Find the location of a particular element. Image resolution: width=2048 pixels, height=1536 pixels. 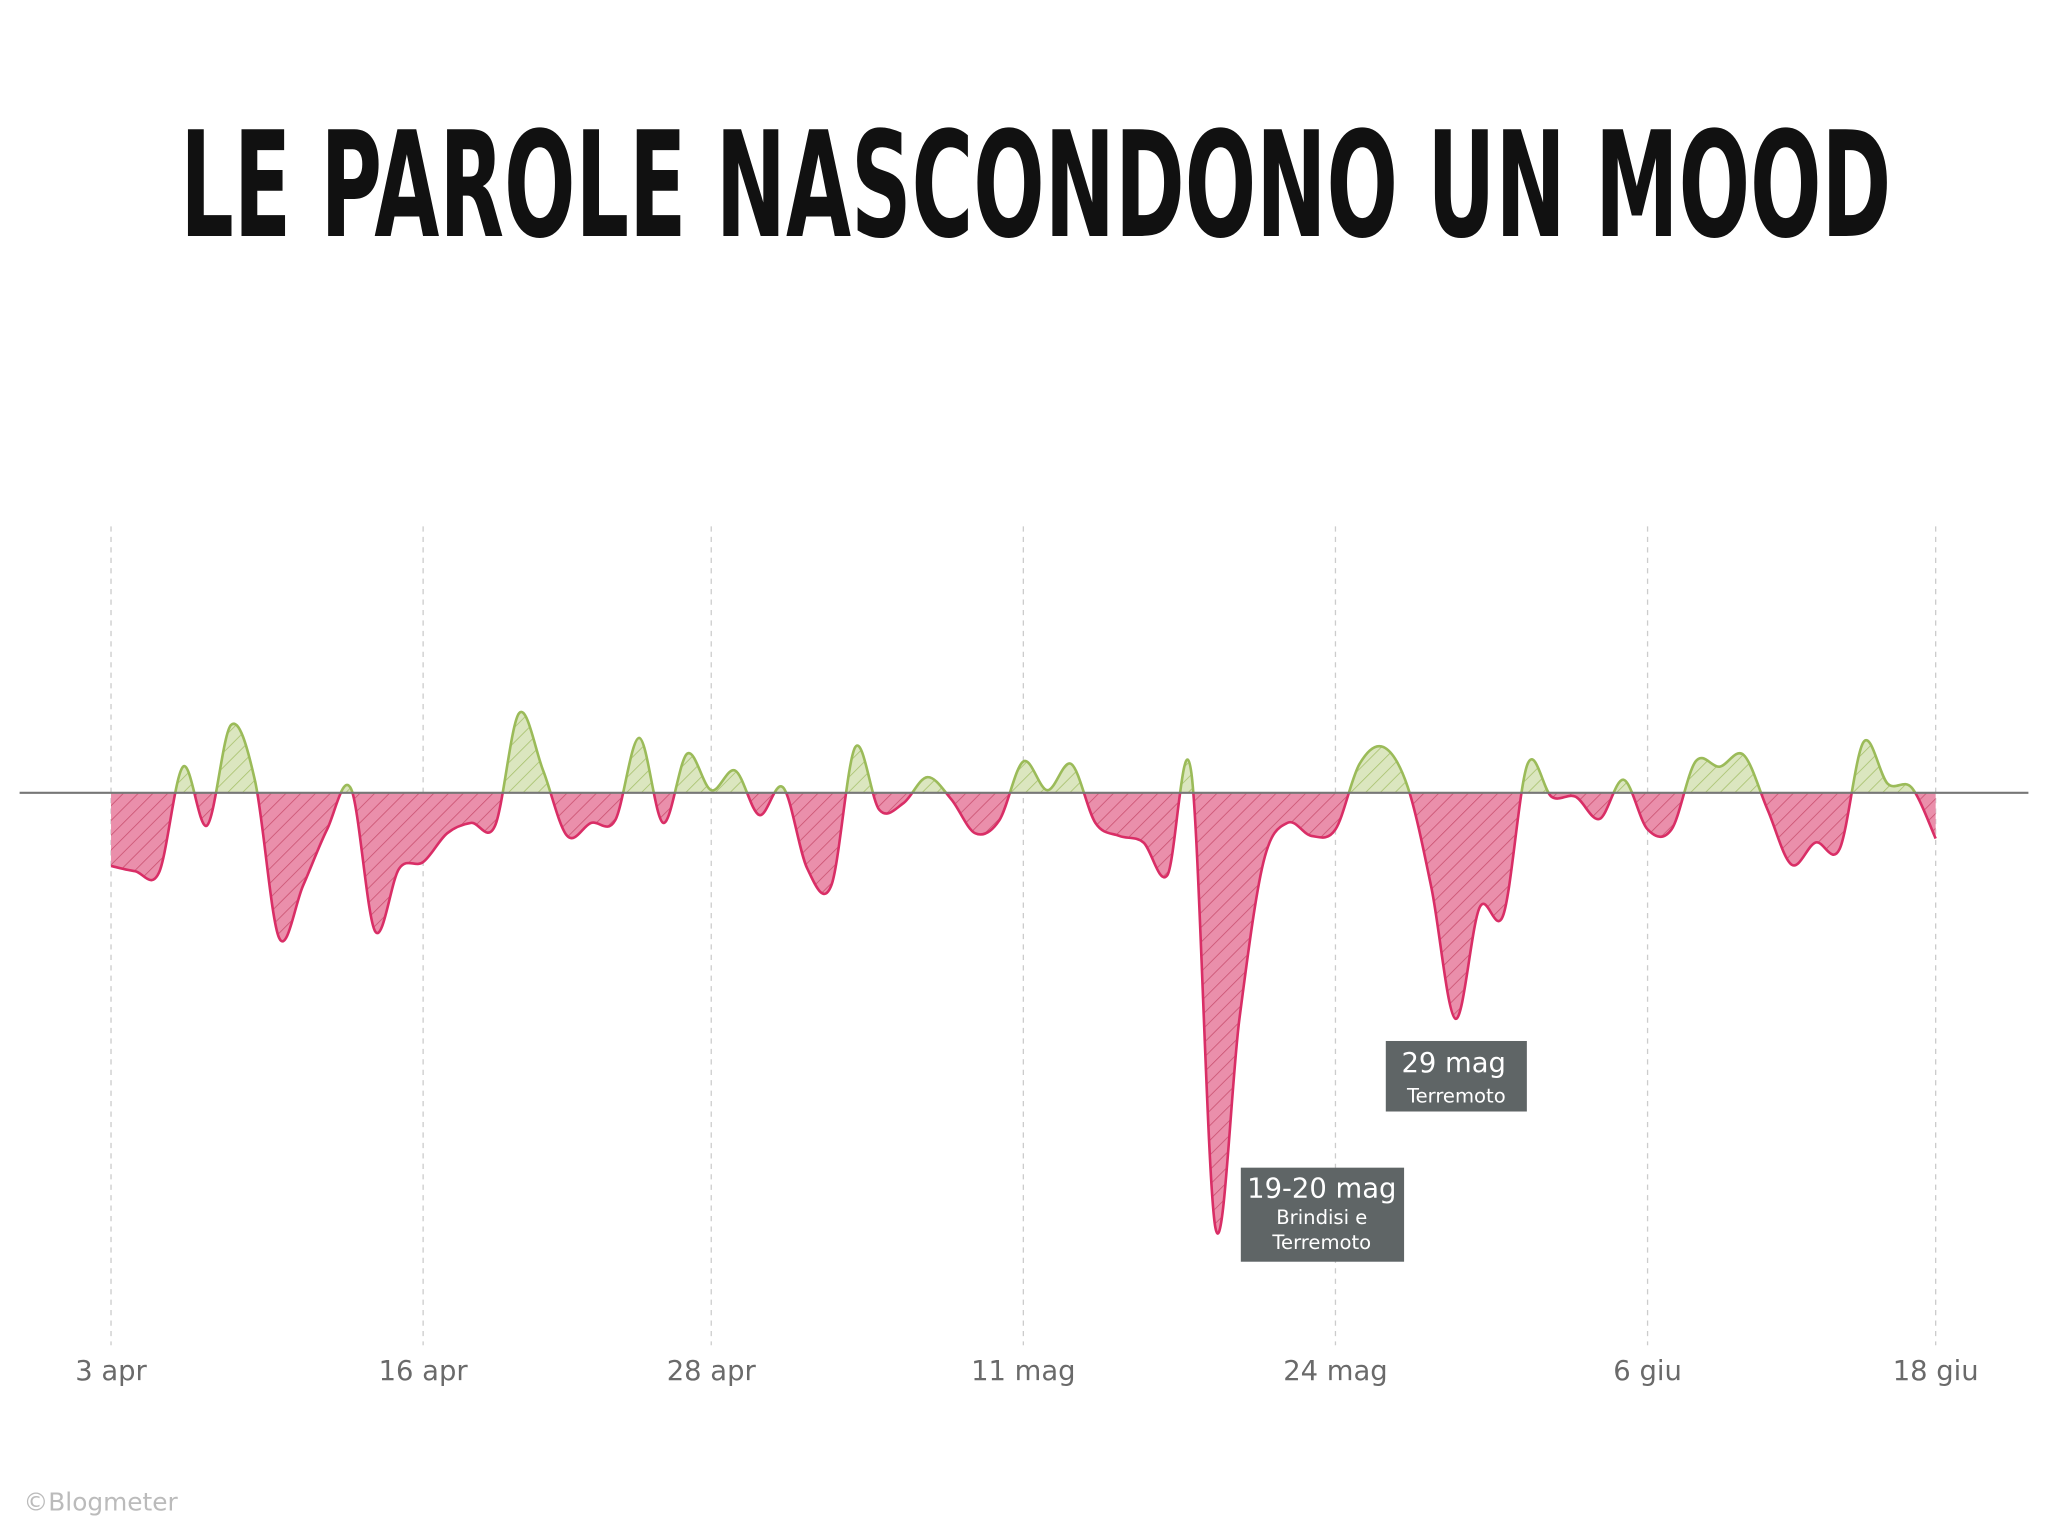

annotation: 29 mag Terremoto is located at coordinates (1456, 1076).